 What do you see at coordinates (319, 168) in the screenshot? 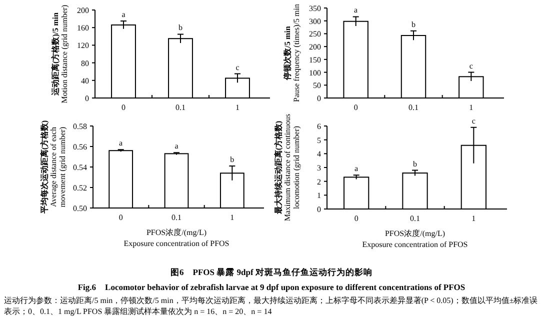
I see `y-tick-label: 3` at bounding box center [319, 168].